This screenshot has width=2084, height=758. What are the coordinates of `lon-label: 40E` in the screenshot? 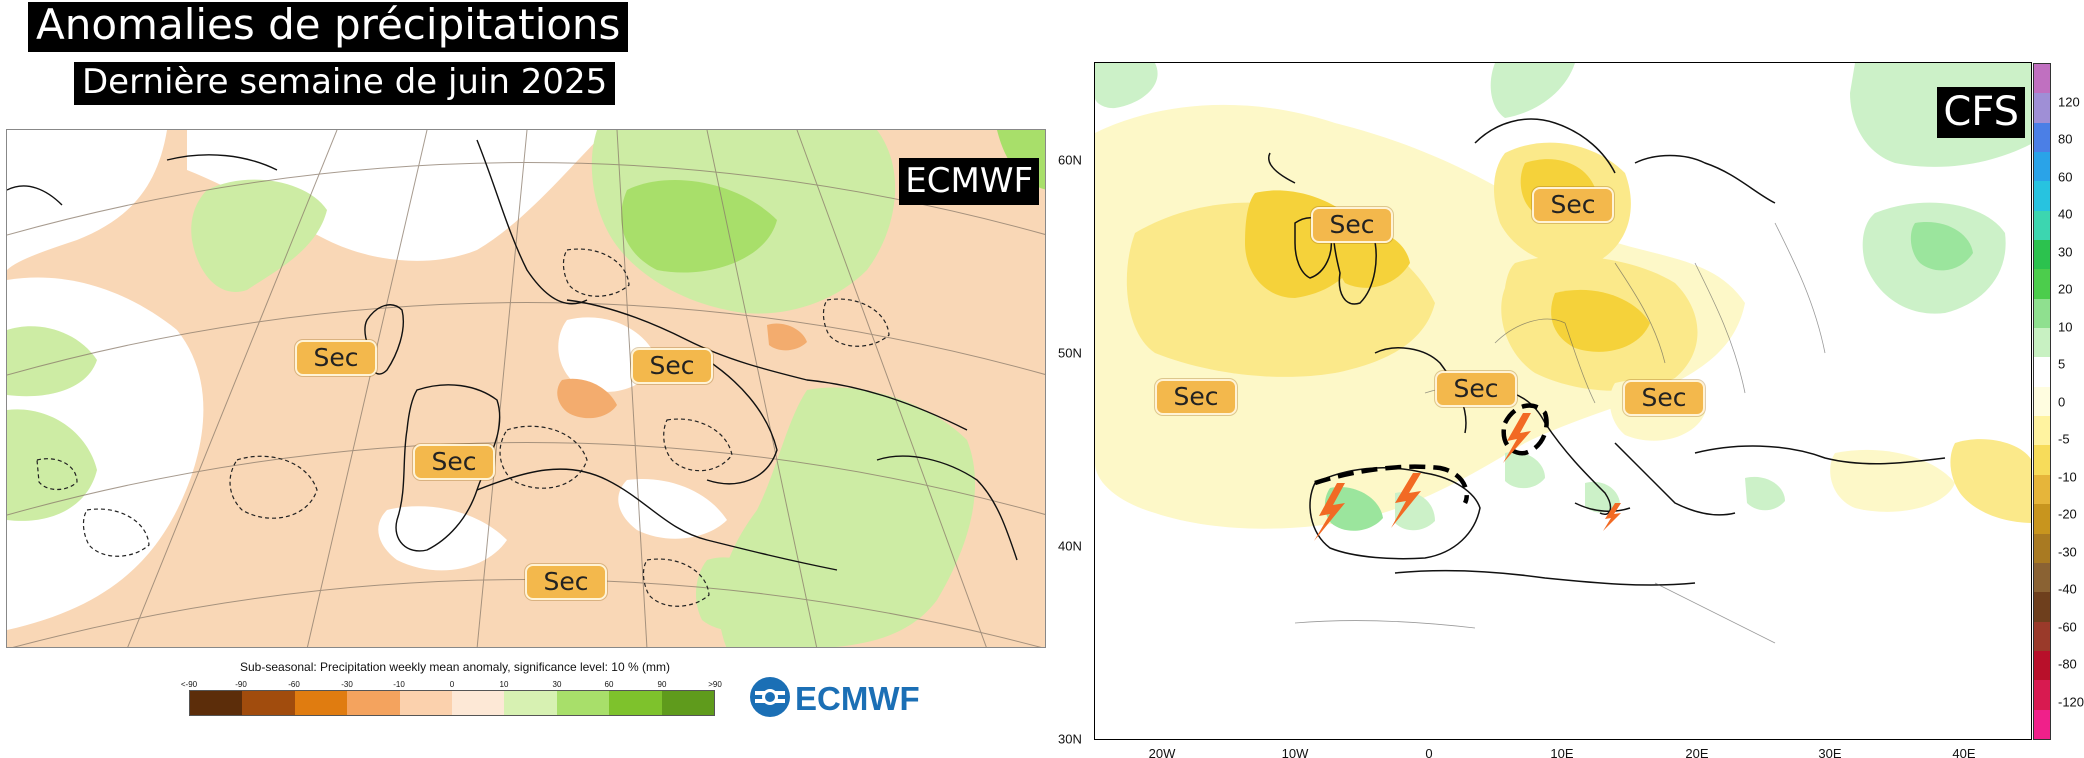 It's located at (1964, 752).